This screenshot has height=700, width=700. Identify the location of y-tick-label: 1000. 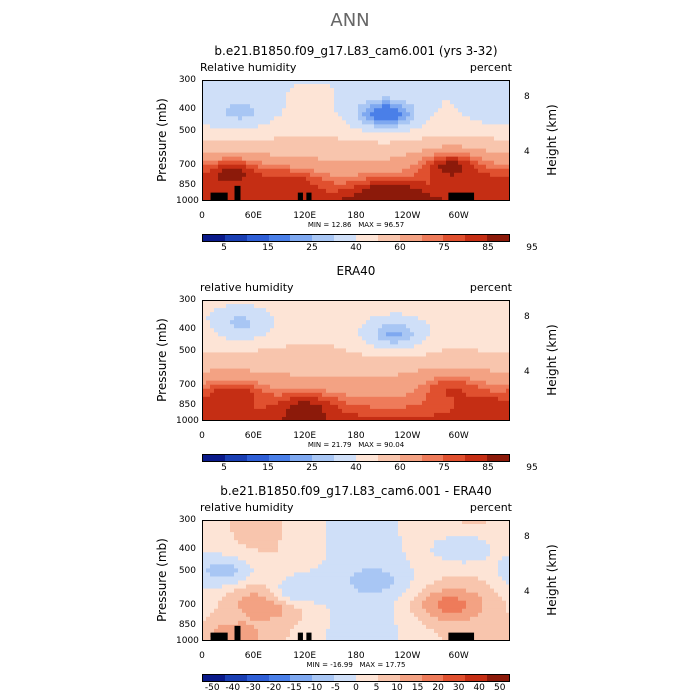
(187, 201).